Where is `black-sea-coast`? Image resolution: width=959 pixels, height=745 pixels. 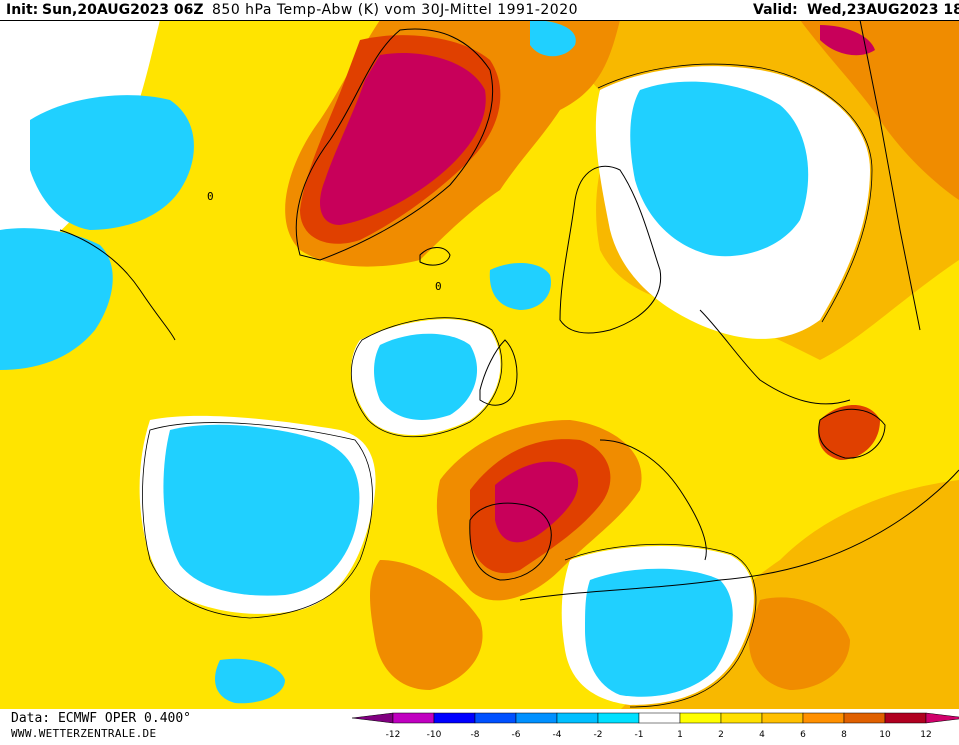
black-sea-coast is located at coordinates (852, 433).